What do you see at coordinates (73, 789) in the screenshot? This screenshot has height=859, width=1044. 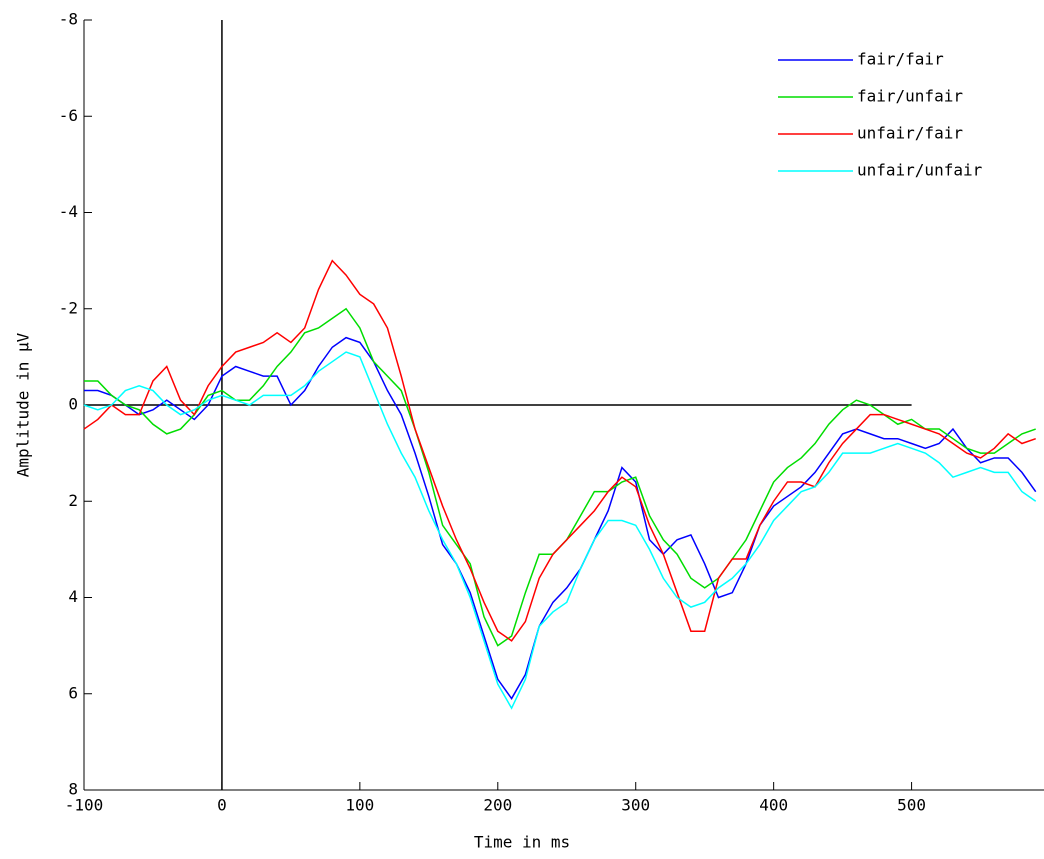 I see `y-tick-label: 8` at bounding box center [73, 789].